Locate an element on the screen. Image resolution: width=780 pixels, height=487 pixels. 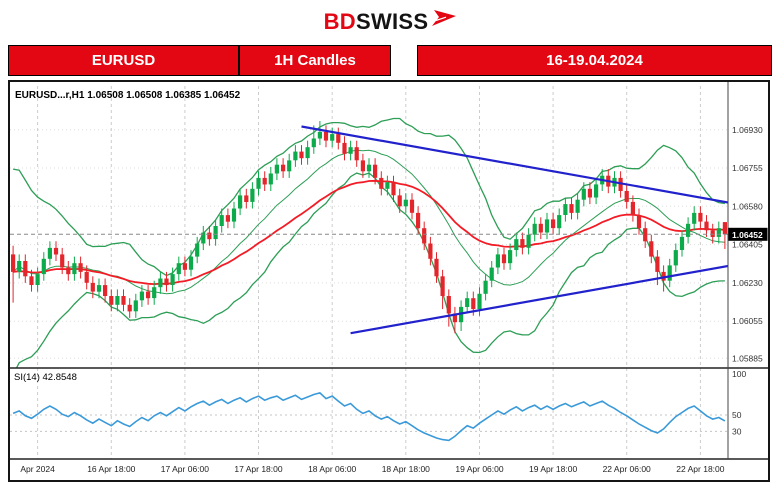
svg-text: 1.06452 is located at coordinates (747, 235).